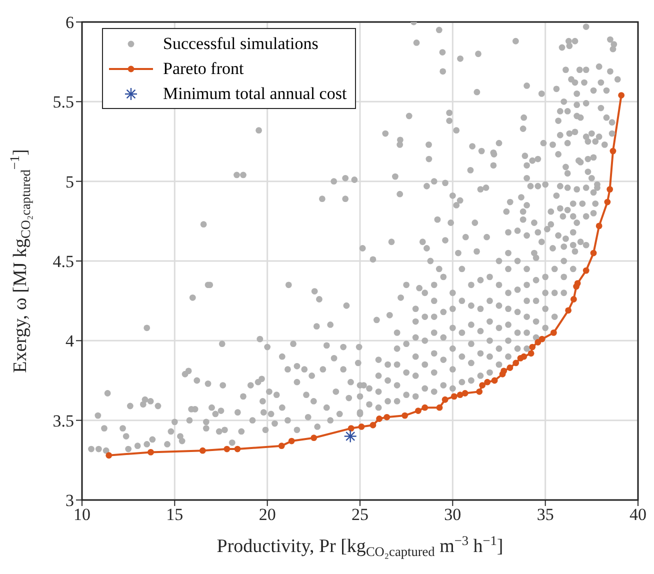 The width and height of the screenshot is (654, 574). Describe the element at coordinates (70, 341) in the screenshot. I see `y-tick-label: 4` at that location.